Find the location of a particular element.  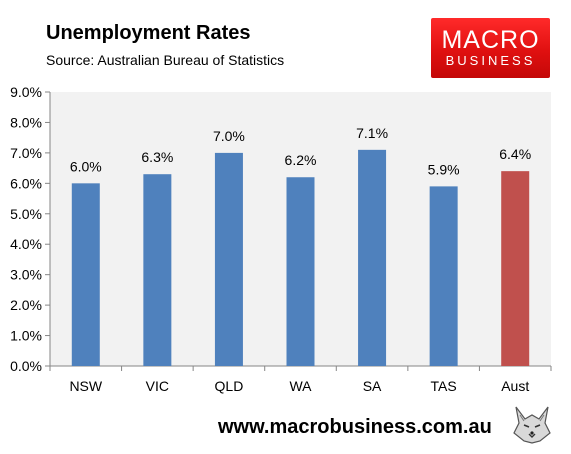

y-tick-label: 6.0% is located at coordinates (26, 183).